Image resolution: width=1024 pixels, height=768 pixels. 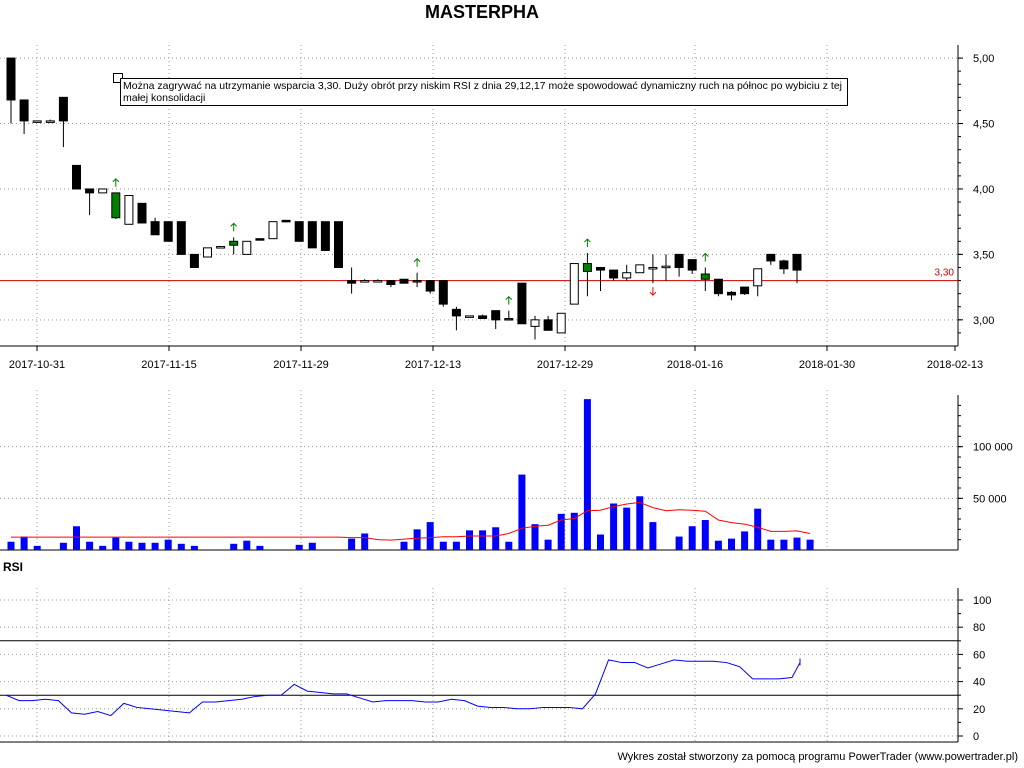 I want to click on rsi-tick-label: 40, so click(x=979, y=683).